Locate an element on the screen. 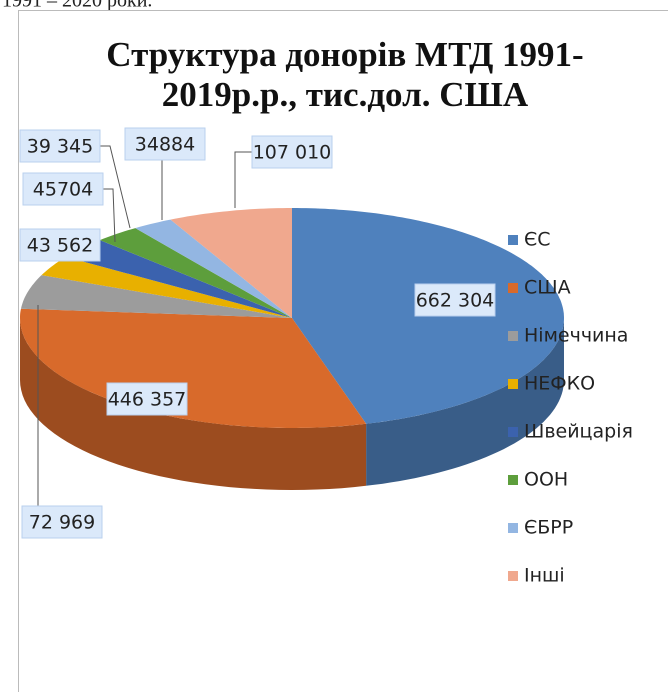 The image size is (668, 692). data-label: 43 562 is located at coordinates (60, 246).